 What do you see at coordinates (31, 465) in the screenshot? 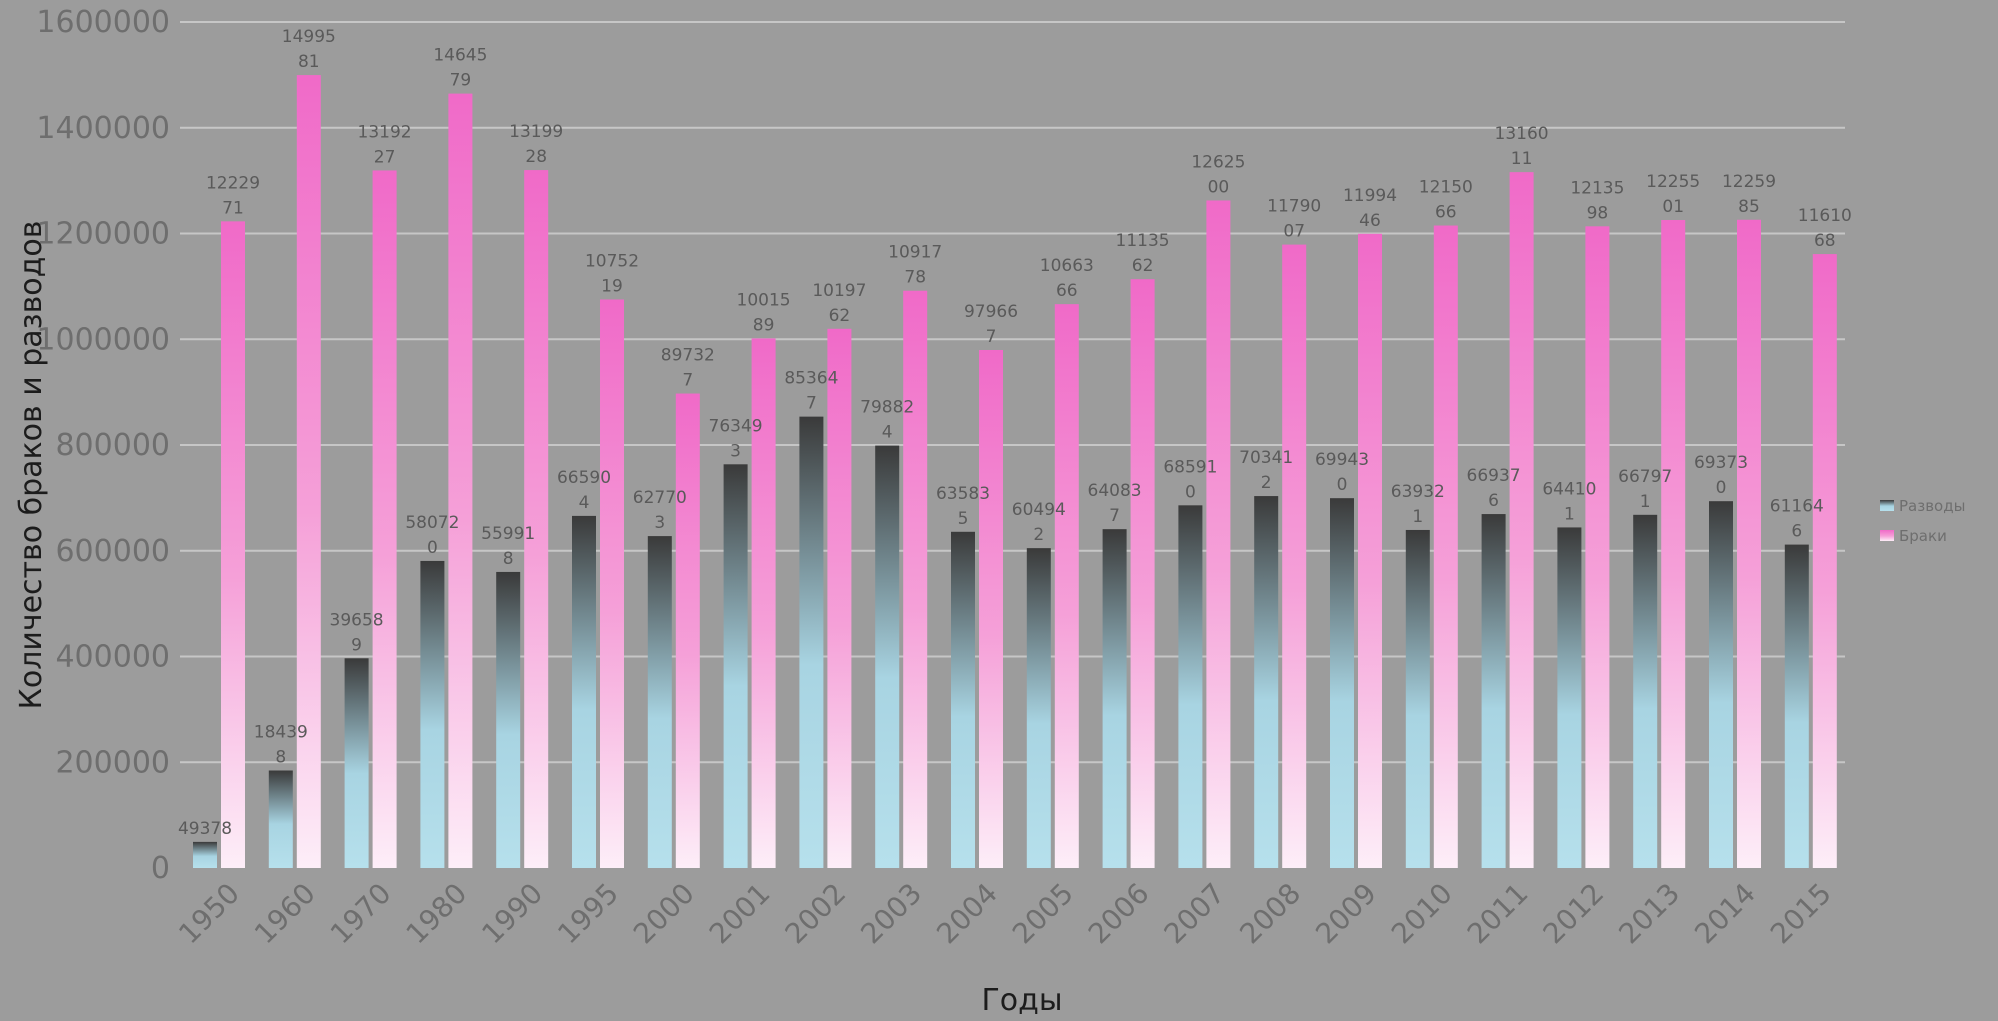
I see `y-axis-title: Количество браков и разводов` at bounding box center [31, 465].